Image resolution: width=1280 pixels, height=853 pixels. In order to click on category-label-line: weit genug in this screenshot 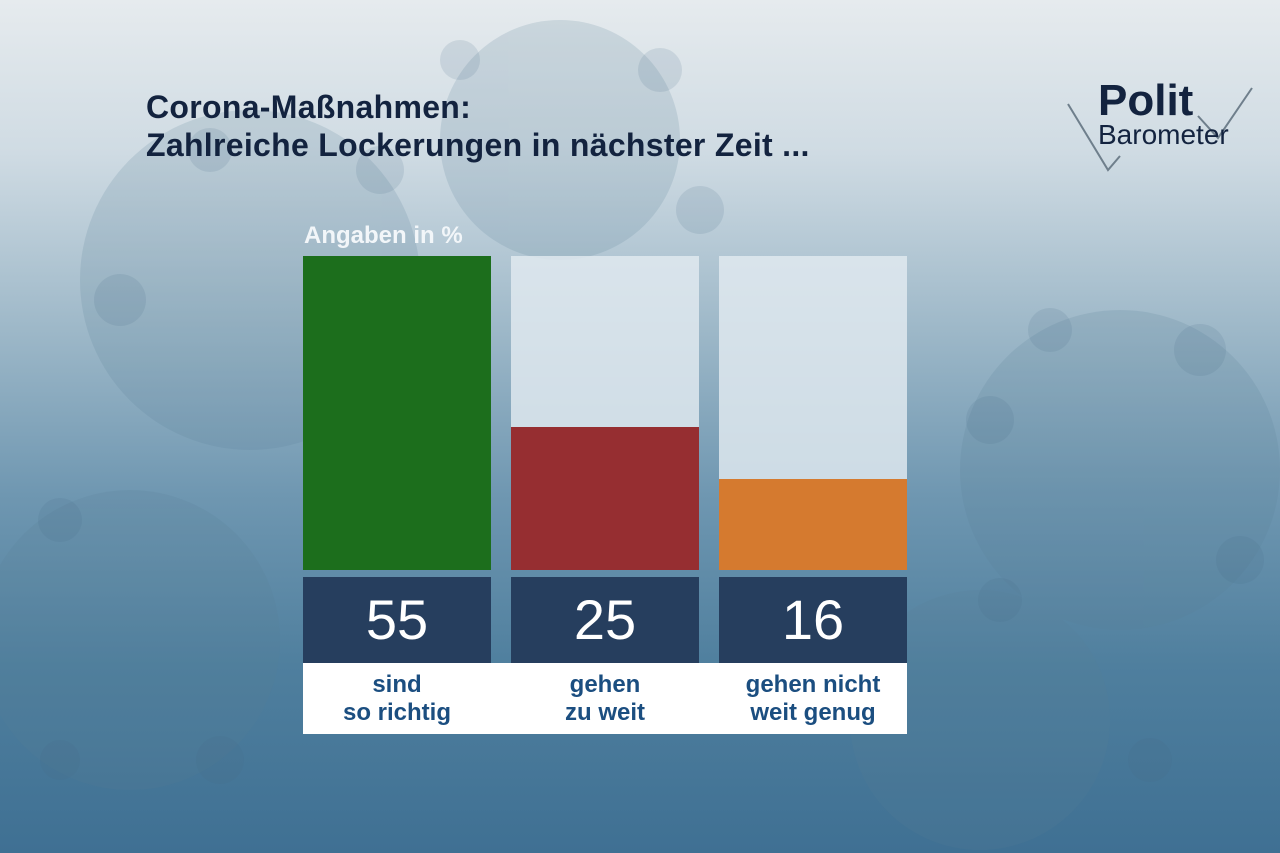, I will do `click(813, 712)`.